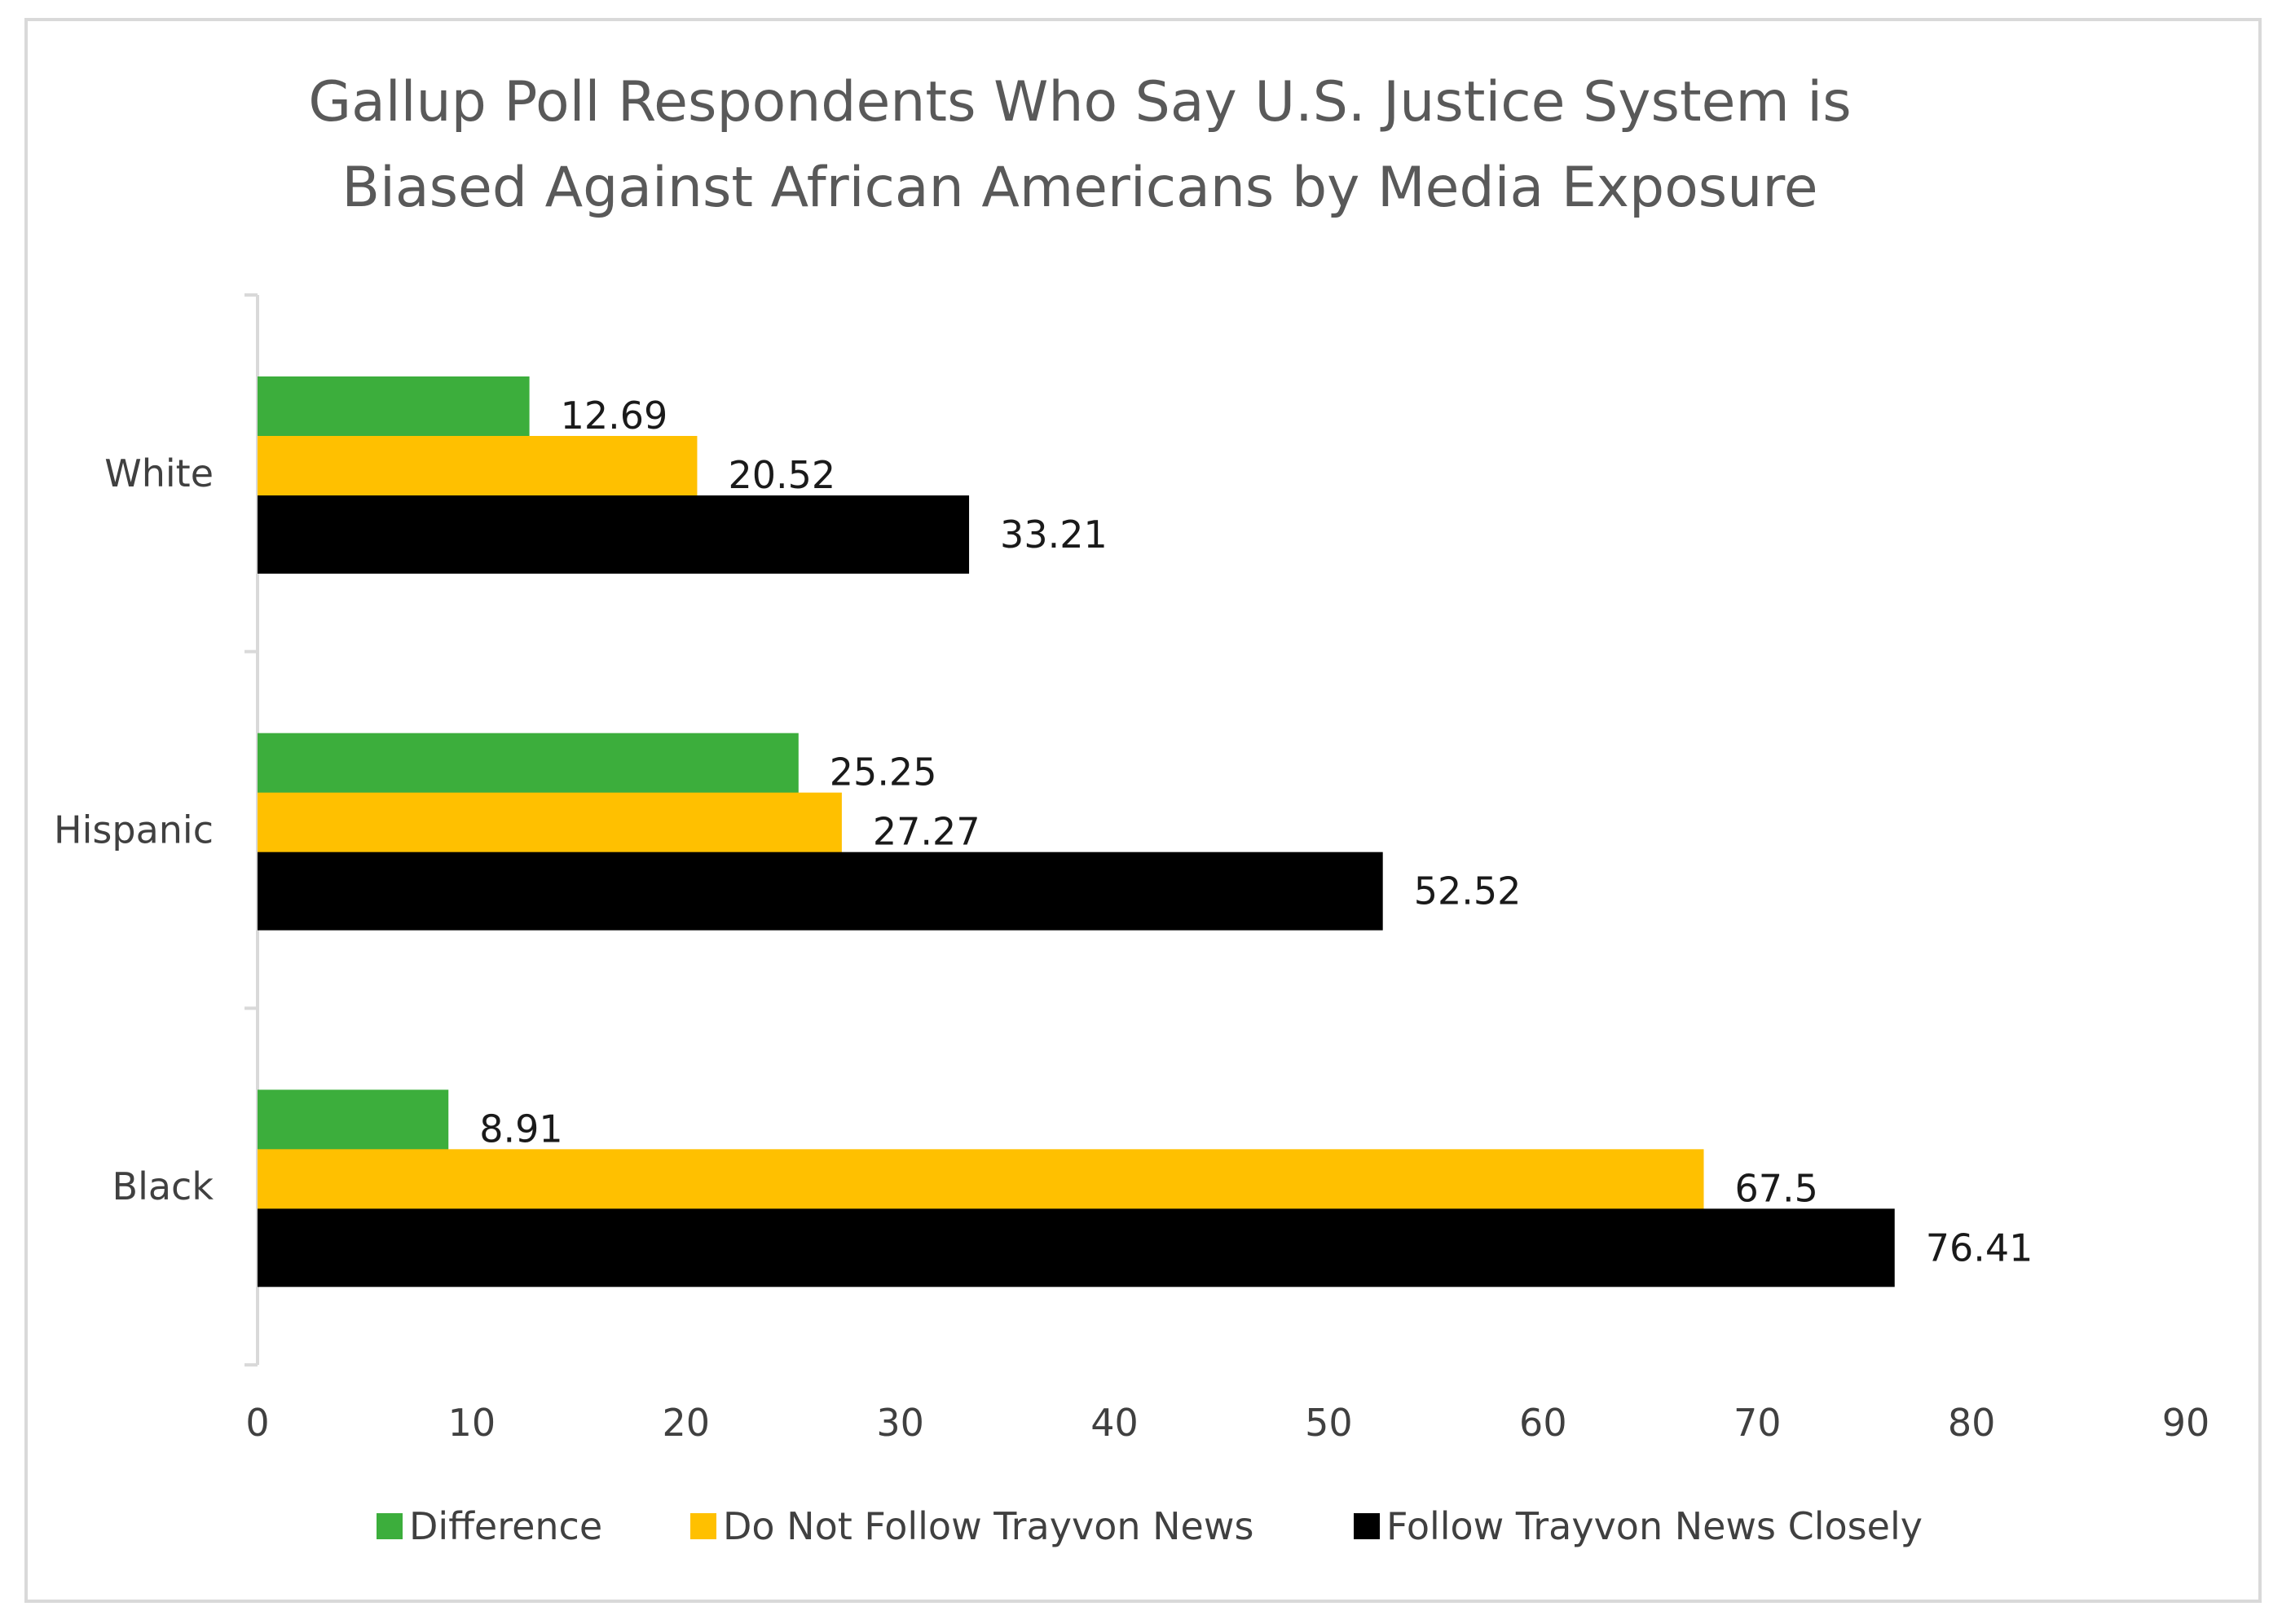 This screenshot has height=1624, width=2282. I want to click on legend-label-do-not-follow-trayvon-news: Do Not Follow Trayvon News, so click(988, 1526).